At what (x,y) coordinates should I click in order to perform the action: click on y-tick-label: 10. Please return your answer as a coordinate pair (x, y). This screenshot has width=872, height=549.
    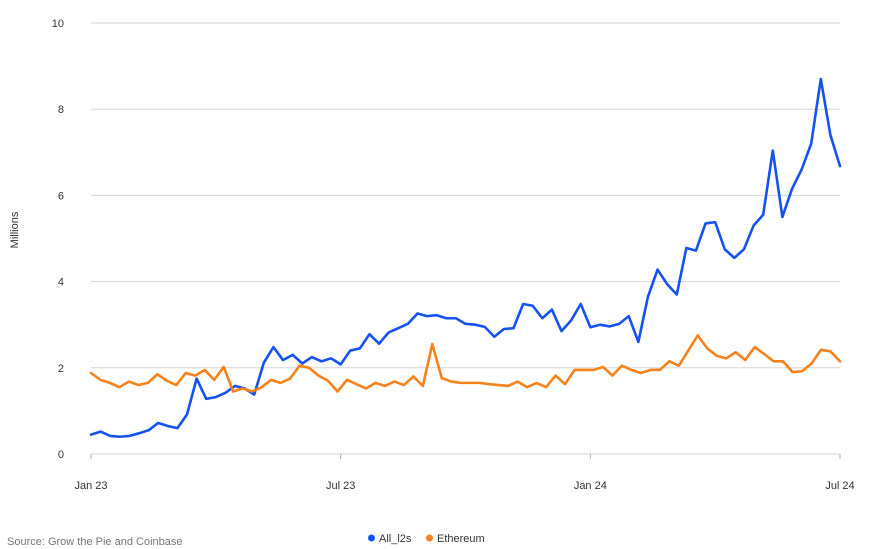
    Looking at the image, I should click on (58, 24).